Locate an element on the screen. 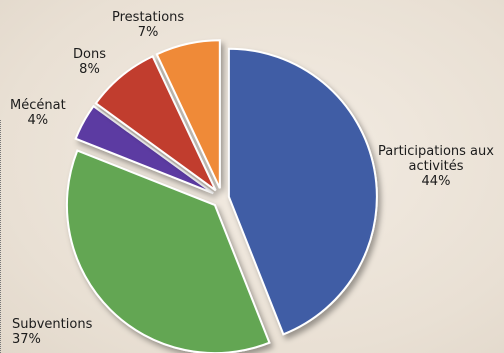  slice-label-dons: Dons 8% is located at coordinates (89, 62).